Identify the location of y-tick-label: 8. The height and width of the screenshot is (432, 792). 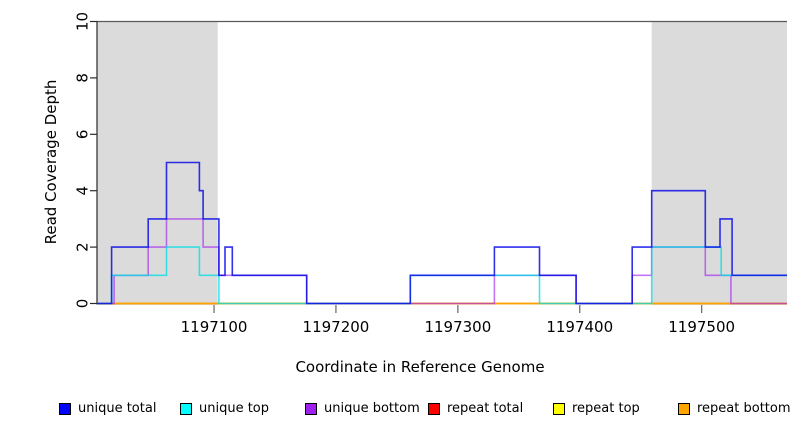
(83, 78).